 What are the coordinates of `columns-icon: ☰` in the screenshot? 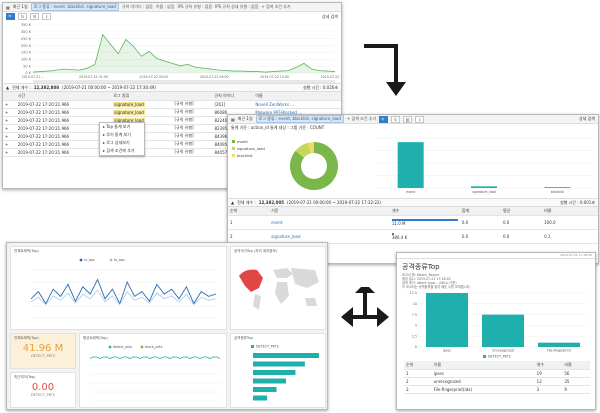 It's located at (34, 16).